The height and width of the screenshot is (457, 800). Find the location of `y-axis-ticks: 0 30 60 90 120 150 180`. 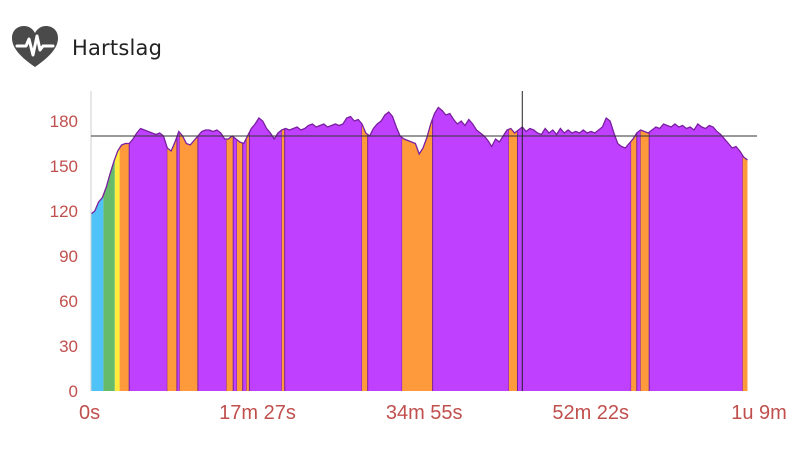

y-axis-ticks: 0 30 60 90 120 150 180 is located at coordinates (64, 256).